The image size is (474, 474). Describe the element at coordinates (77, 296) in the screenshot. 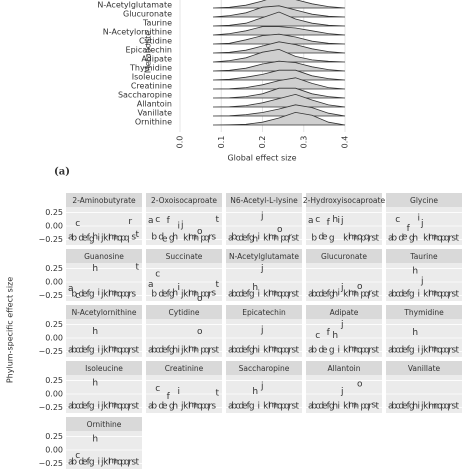

I see `letter-point: c` at that location.